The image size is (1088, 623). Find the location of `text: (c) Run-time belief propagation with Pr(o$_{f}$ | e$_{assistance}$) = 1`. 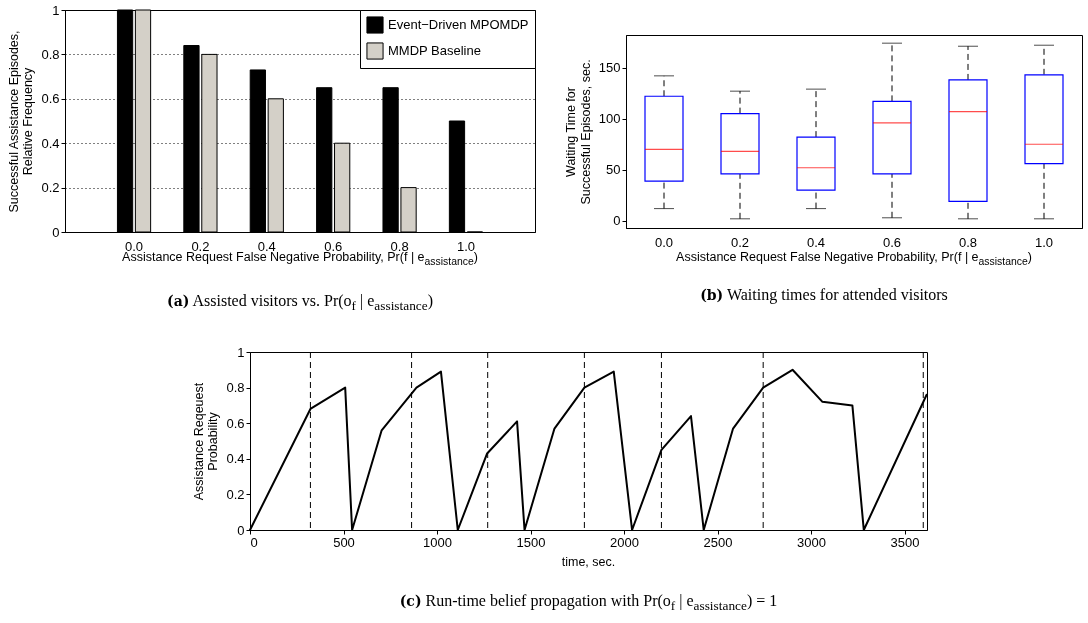

text: (c) Run-time belief propagation with Pr(o$_{f}$ | e$_{assistance}$) = 1 is located at coordinates (588, 603).